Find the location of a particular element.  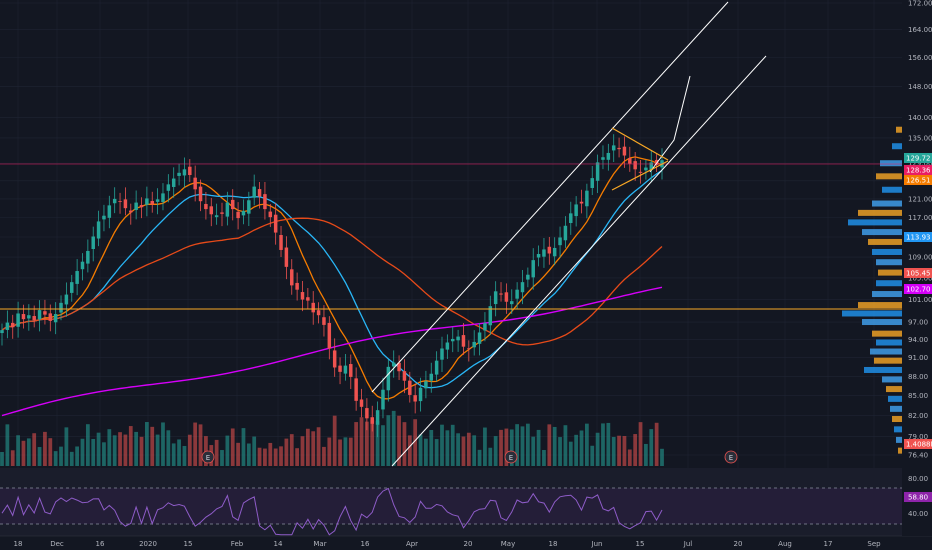

time-axis-bg is located at coordinates (466, 543).